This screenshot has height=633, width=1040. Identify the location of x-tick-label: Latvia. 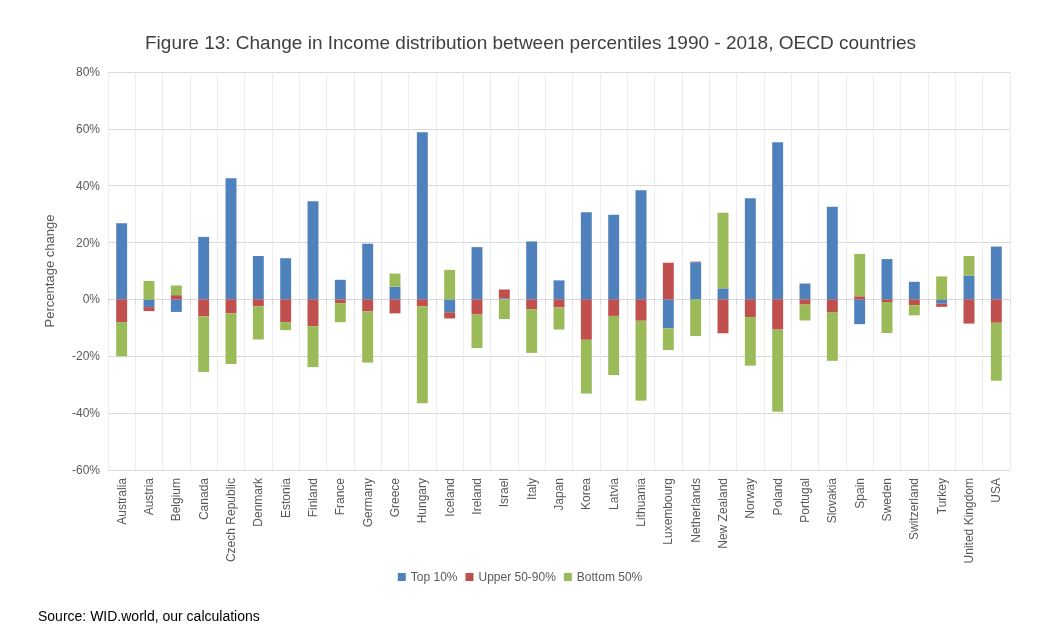
(613, 494).